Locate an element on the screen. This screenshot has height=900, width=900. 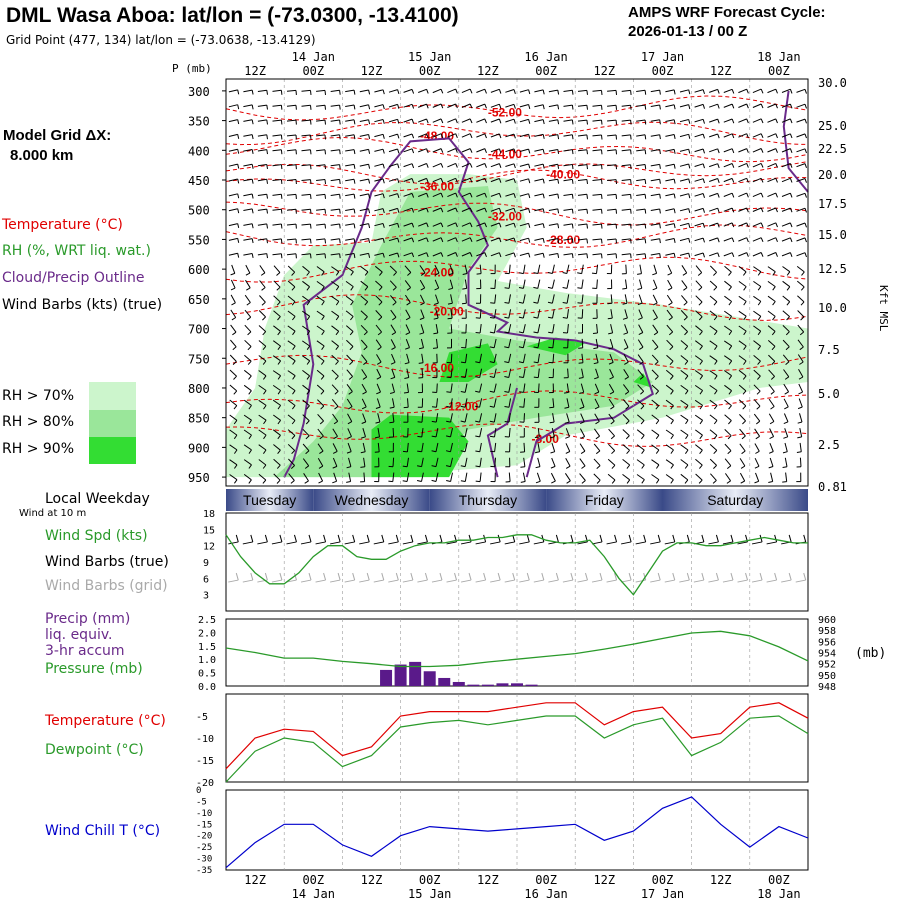
bottom-time-label: 00Z is located at coordinates (430, 880).